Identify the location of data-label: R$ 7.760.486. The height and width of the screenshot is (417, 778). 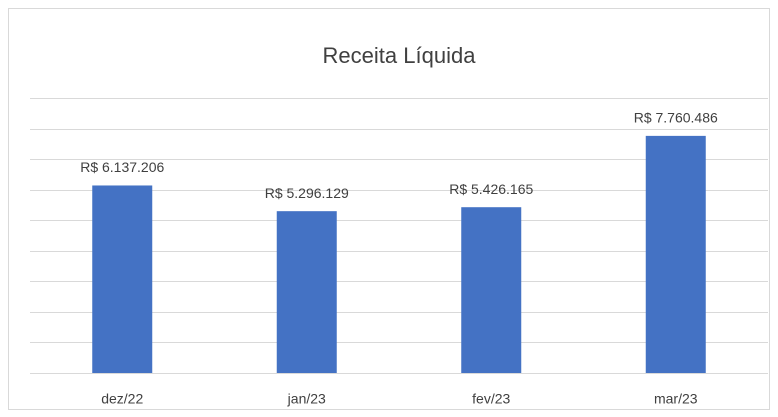
(676, 118).